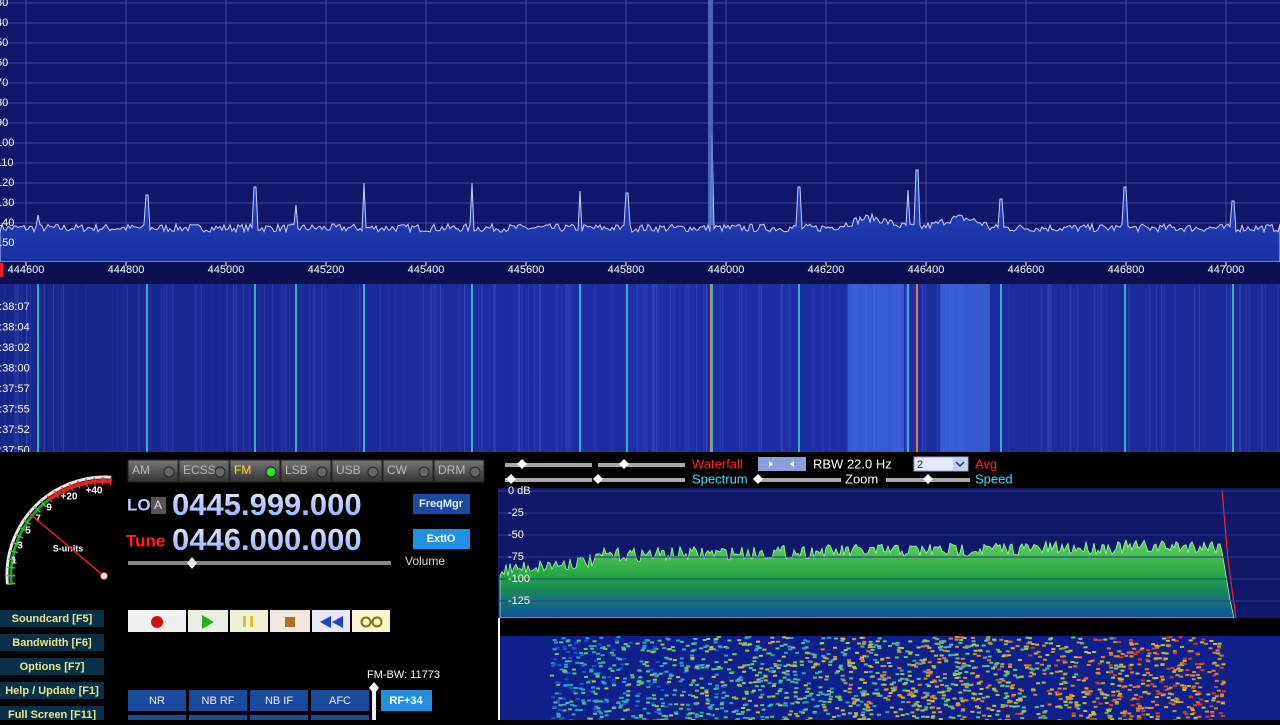 The image size is (1280, 725). What do you see at coordinates (357, 471) in the screenshot?
I see `mode-button: USB` at bounding box center [357, 471].